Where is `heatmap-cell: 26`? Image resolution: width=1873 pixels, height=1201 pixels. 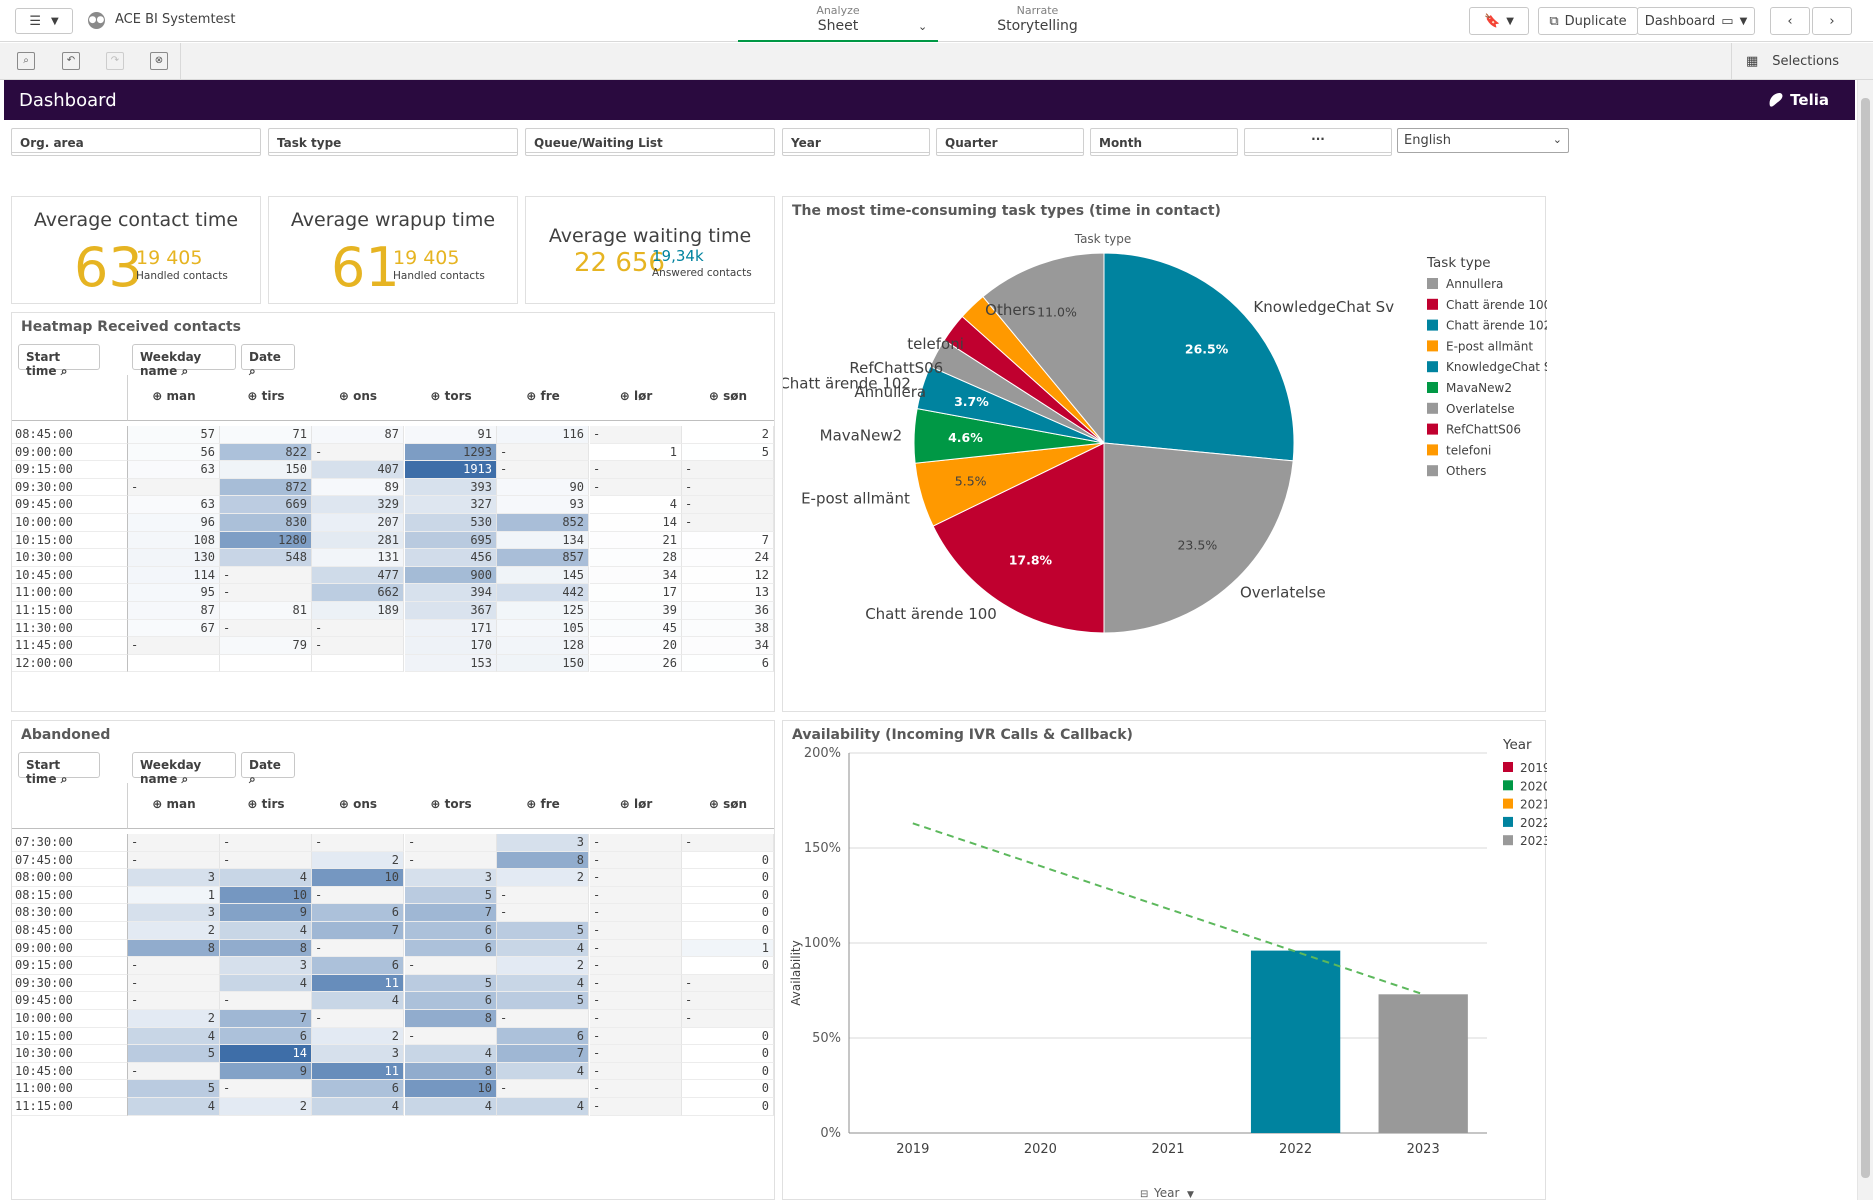 heatmap-cell: 26 is located at coordinates (636, 663).